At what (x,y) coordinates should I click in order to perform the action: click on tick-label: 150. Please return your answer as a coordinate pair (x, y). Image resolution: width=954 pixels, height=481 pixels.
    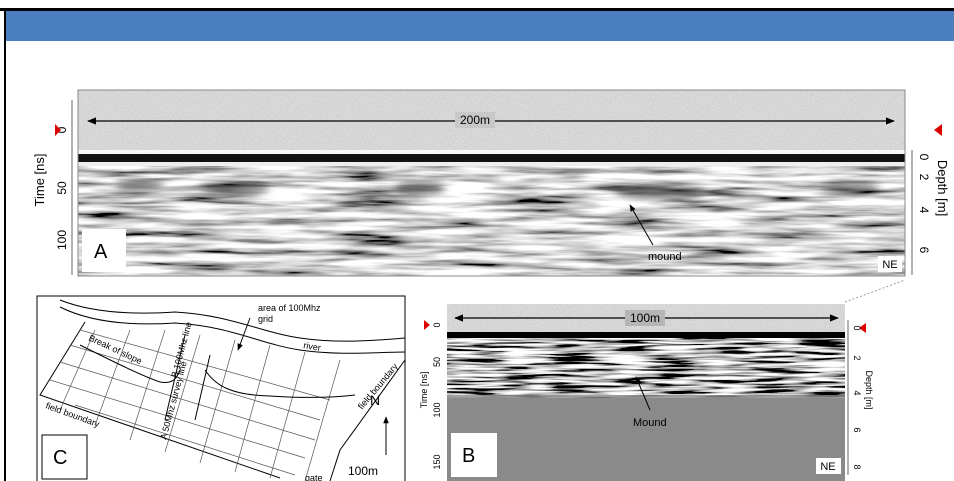
    Looking at the image, I should click on (437, 461).